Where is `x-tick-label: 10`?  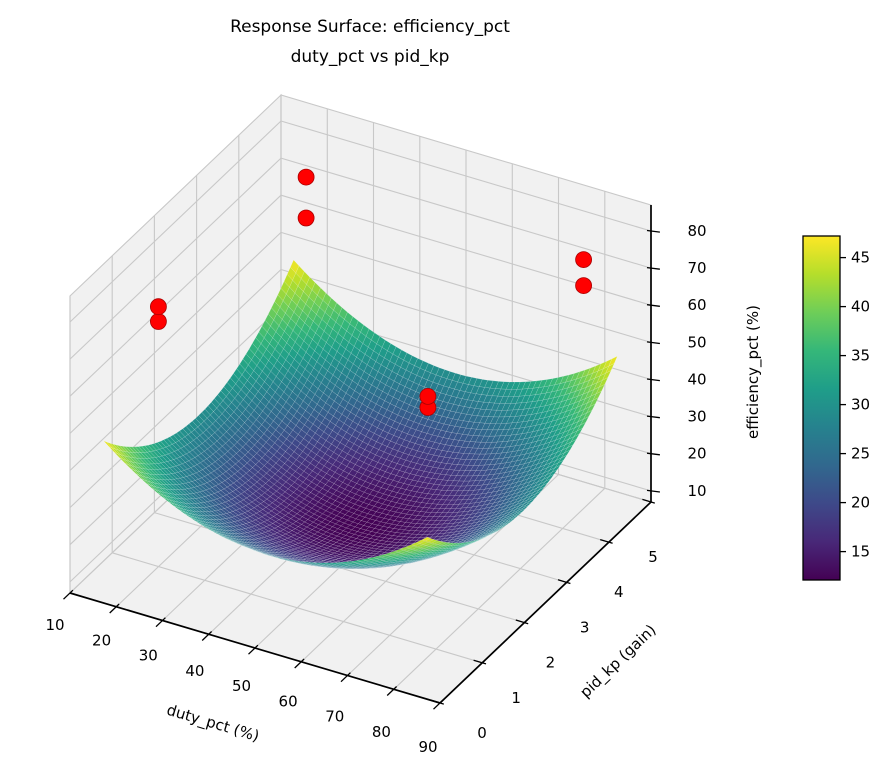
x-tick-label: 10 is located at coordinates (54, 625).